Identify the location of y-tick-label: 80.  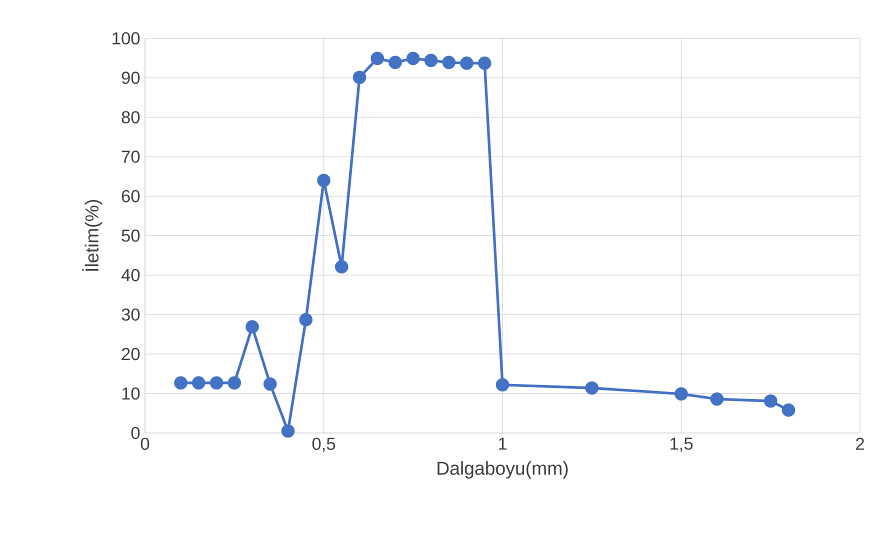
(131, 117).